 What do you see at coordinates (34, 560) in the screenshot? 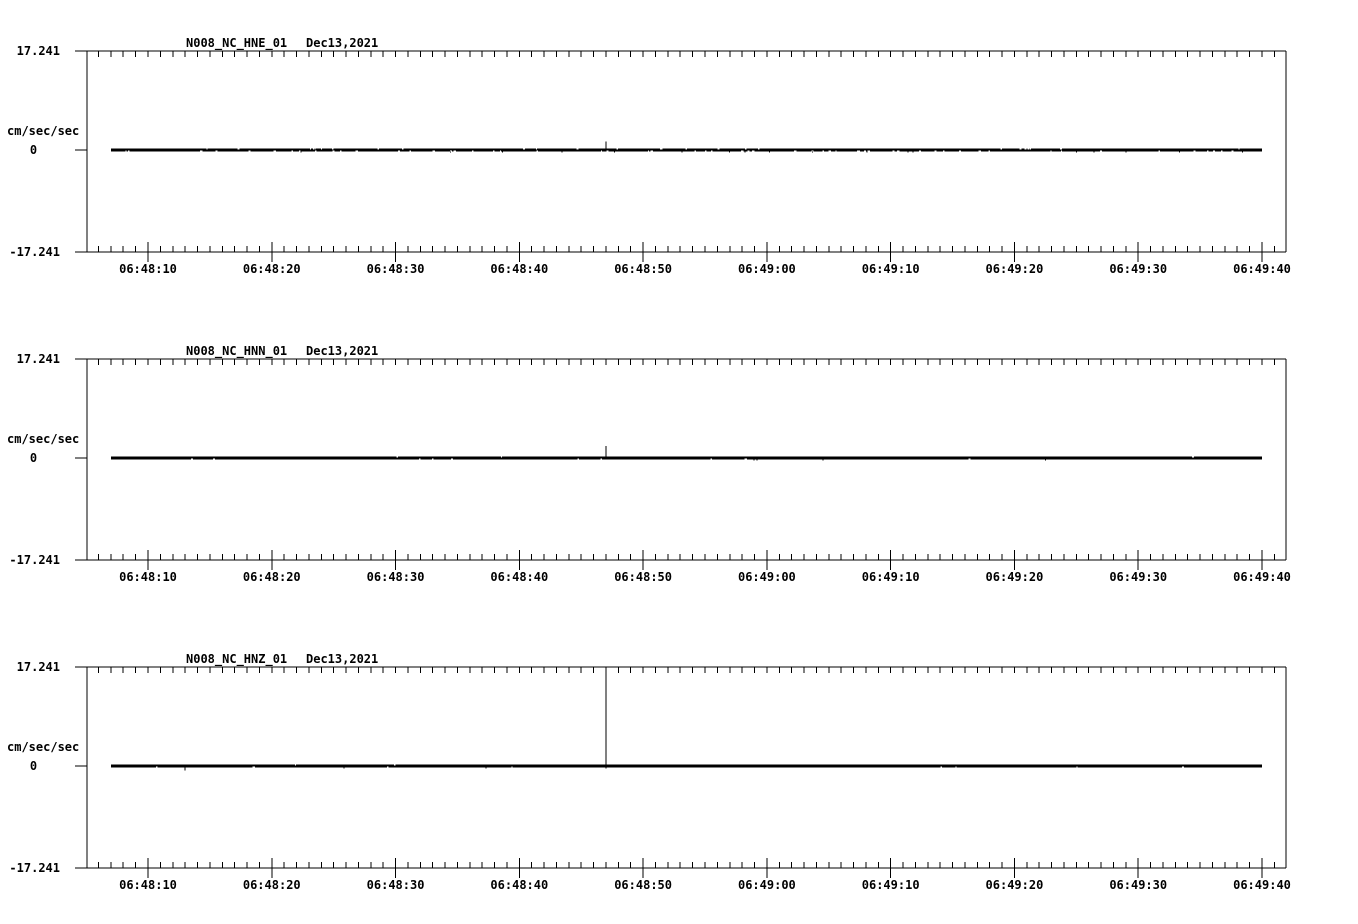
I see `y-min-label: -17.241` at bounding box center [34, 560].